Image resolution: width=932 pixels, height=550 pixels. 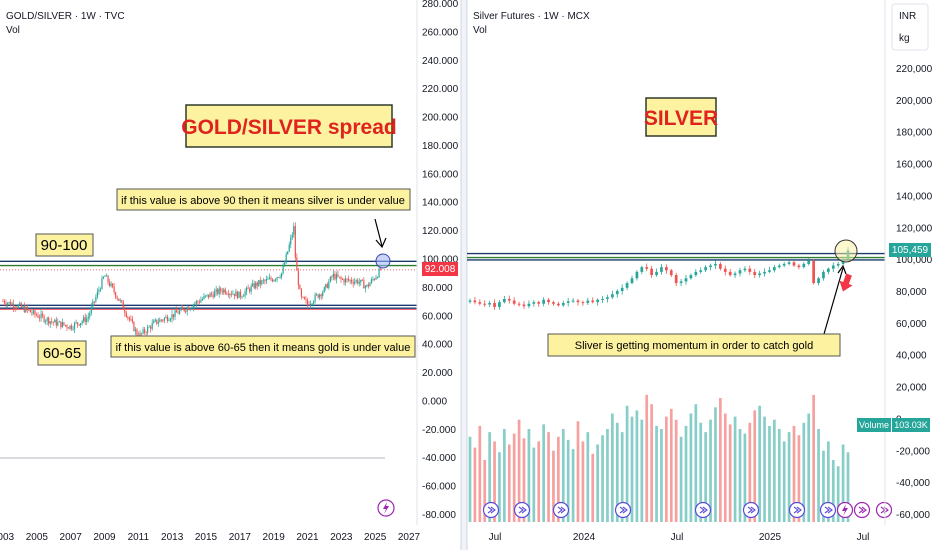 I want to click on right-y-tick: 60,000, so click(x=911, y=324).